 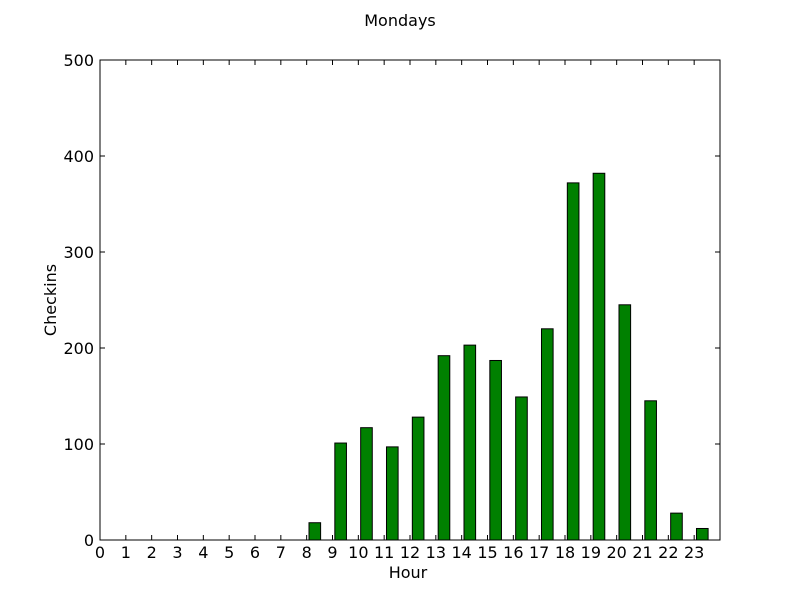 What do you see at coordinates (152, 552) in the screenshot?
I see `x-tick-label: 2` at bounding box center [152, 552].